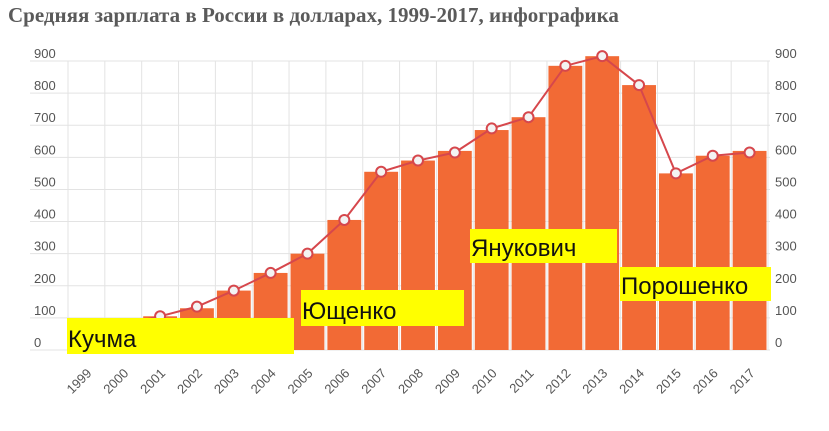  I want to click on x-tick-label: 2004, so click(263, 381).